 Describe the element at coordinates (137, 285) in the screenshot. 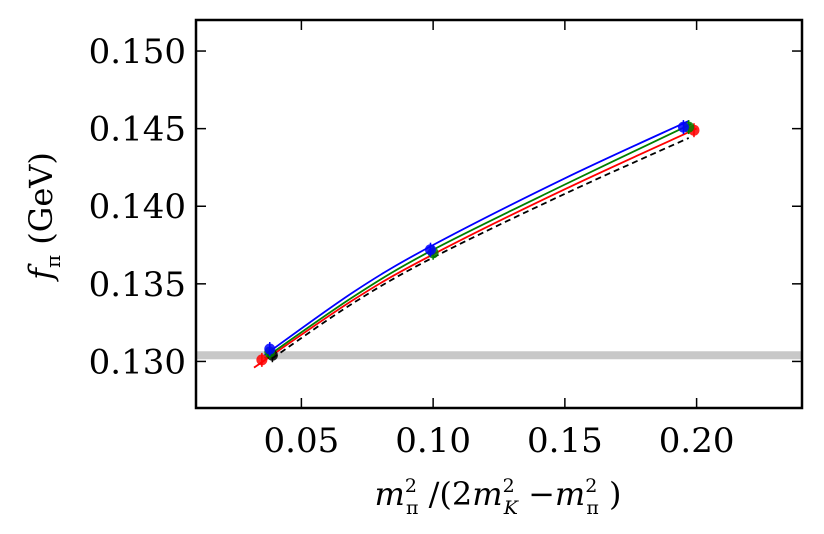

I see `y-tick-label-1: 0.135` at that location.